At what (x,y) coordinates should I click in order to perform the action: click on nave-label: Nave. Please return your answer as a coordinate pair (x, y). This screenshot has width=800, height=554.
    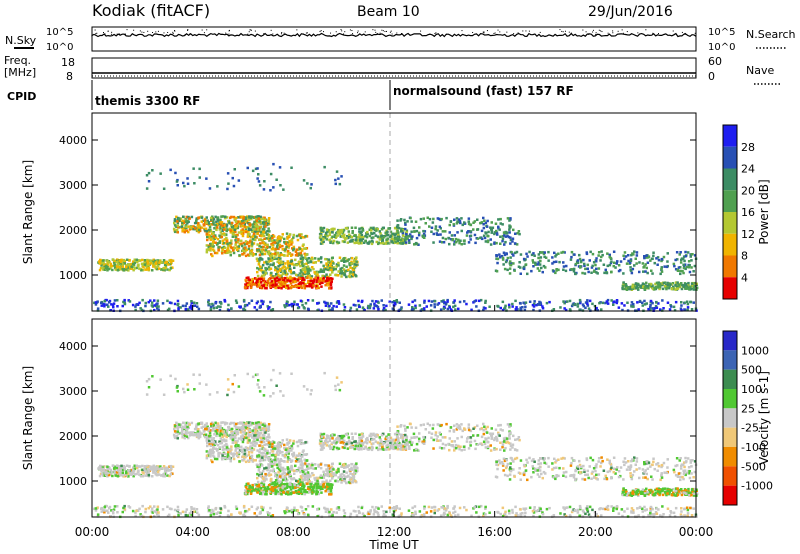
    Looking at the image, I should click on (760, 70).